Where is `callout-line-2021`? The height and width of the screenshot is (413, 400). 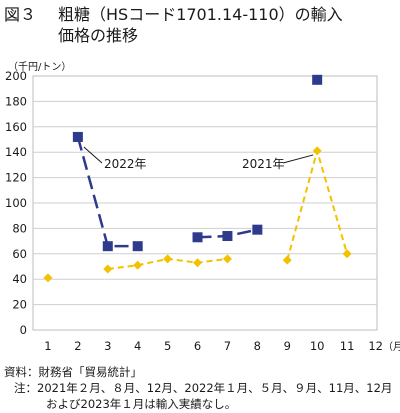 callout-line-2021 is located at coordinates (298, 159).